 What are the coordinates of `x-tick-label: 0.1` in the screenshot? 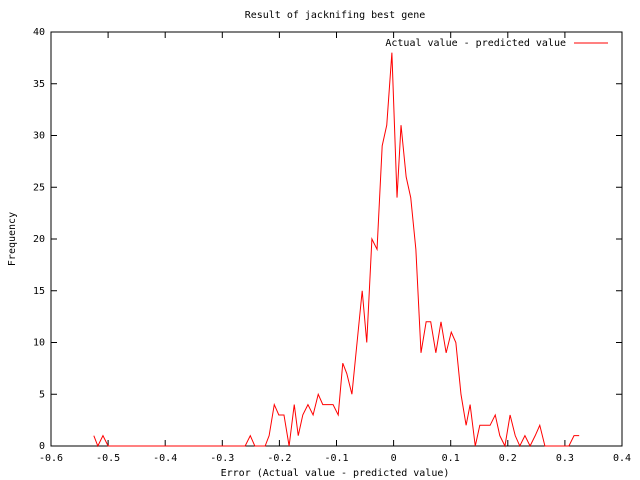 It's located at (451, 458).